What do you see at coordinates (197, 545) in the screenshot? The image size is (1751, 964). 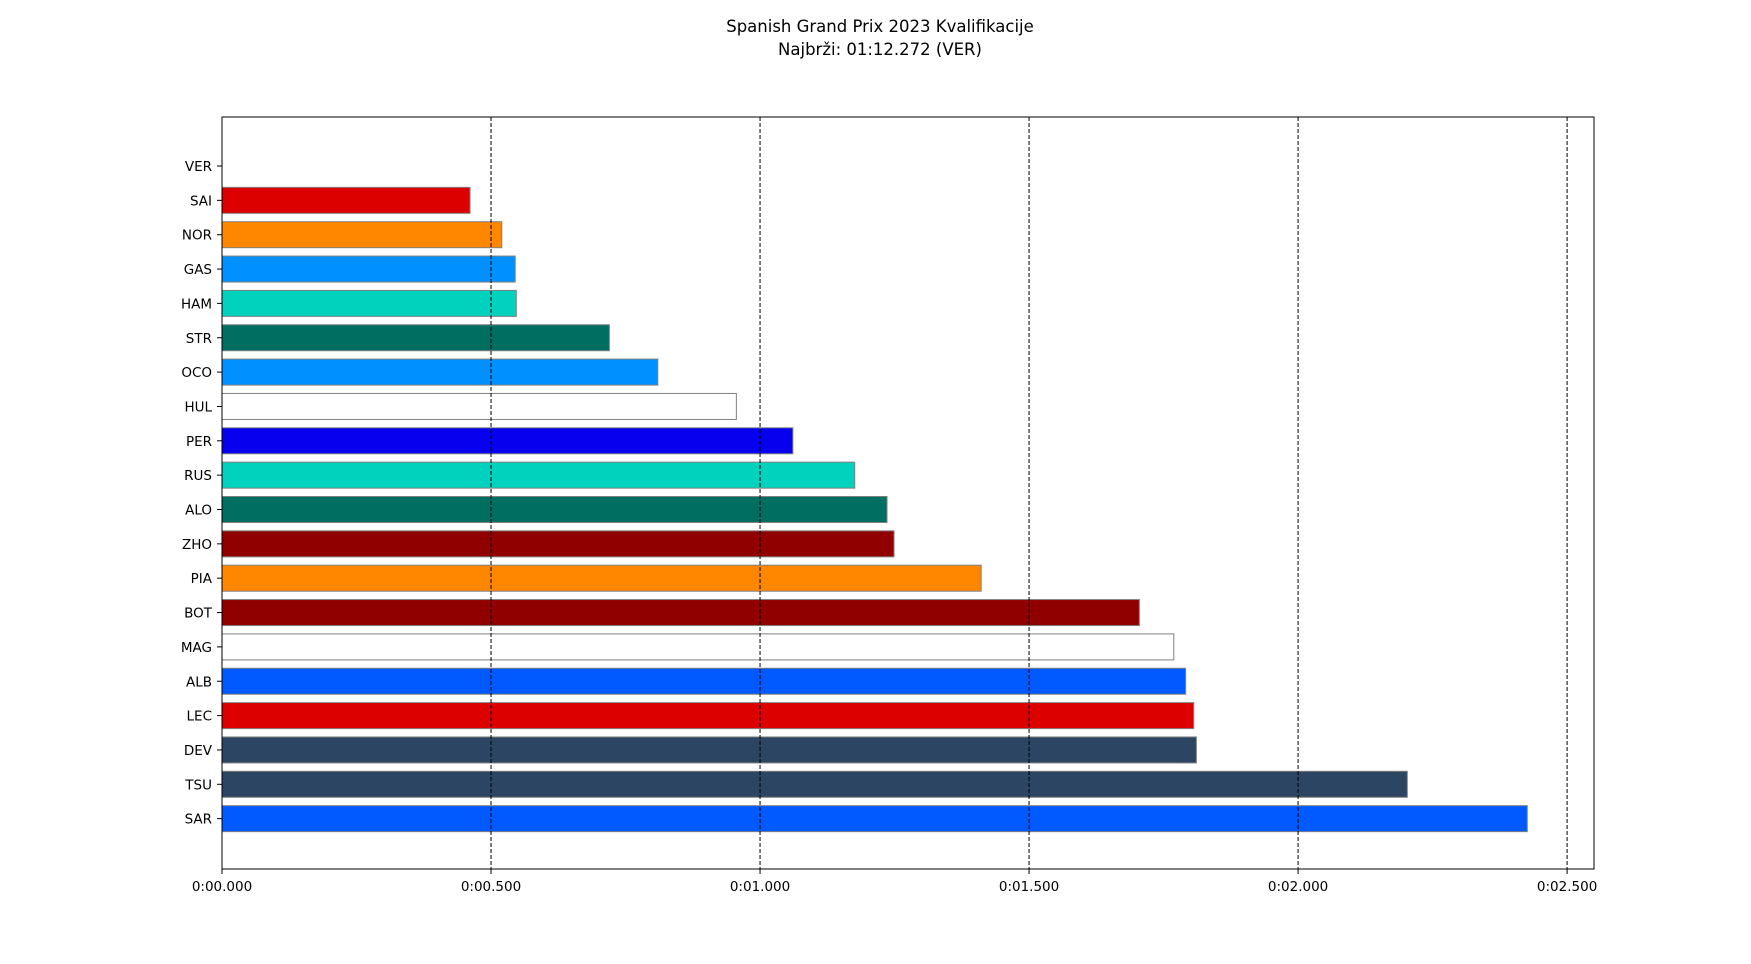 I see `y-tick-label-zho: ZHO` at bounding box center [197, 545].